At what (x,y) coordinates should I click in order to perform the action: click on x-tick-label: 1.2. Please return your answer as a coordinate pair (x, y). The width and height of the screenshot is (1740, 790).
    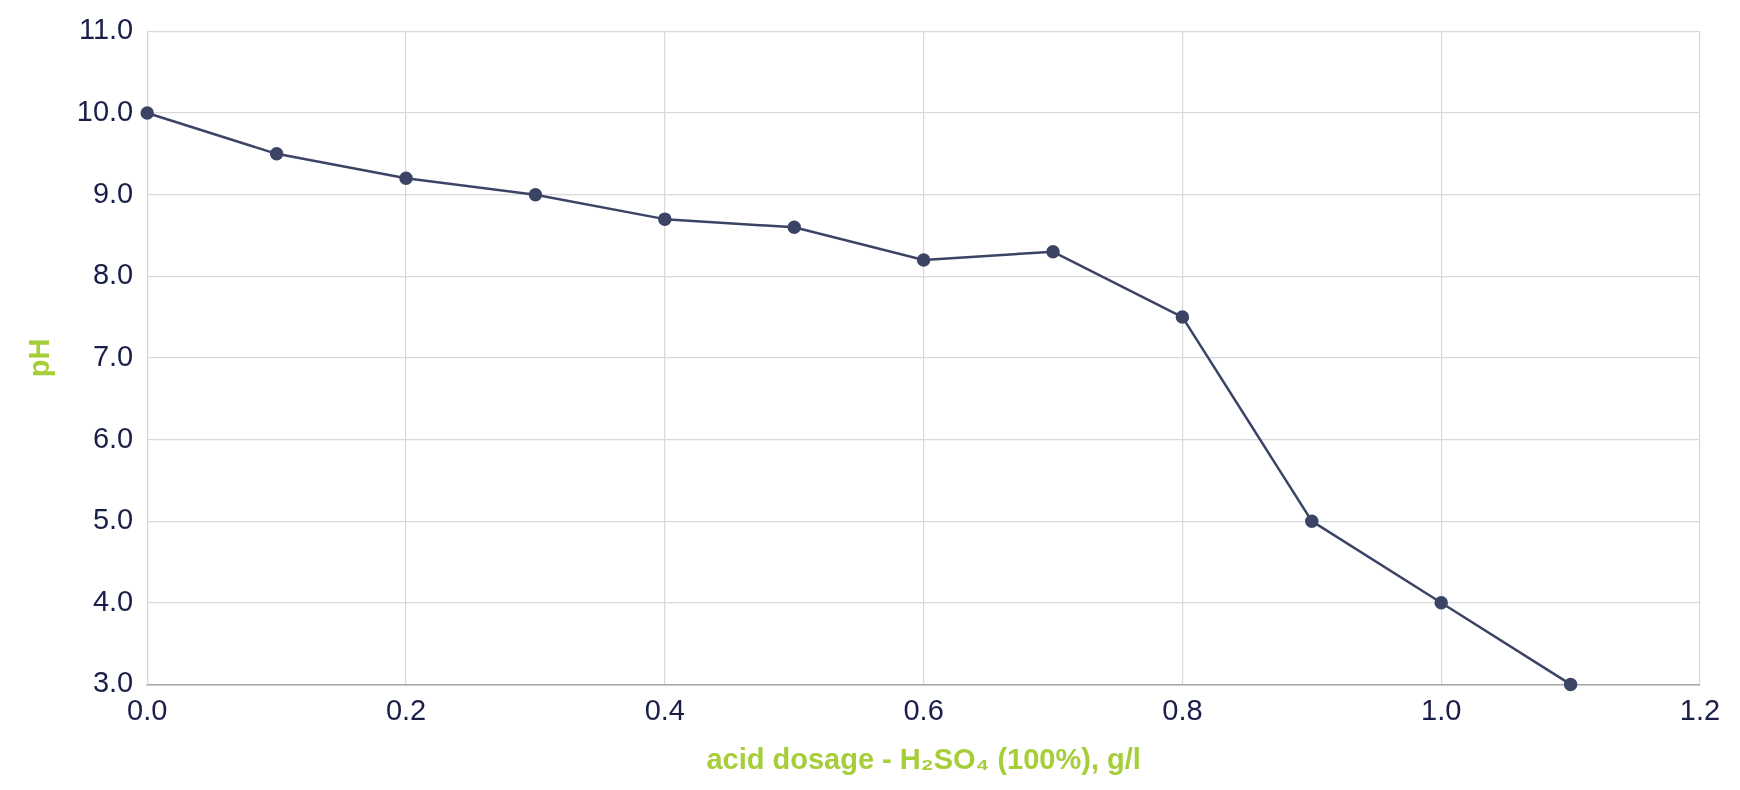
    Looking at the image, I should click on (1700, 709).